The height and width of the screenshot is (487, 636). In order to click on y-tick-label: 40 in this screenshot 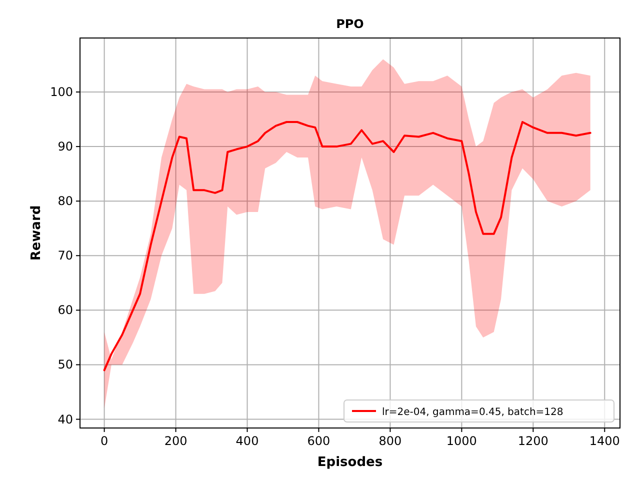, I will do `click(65, 419)`.